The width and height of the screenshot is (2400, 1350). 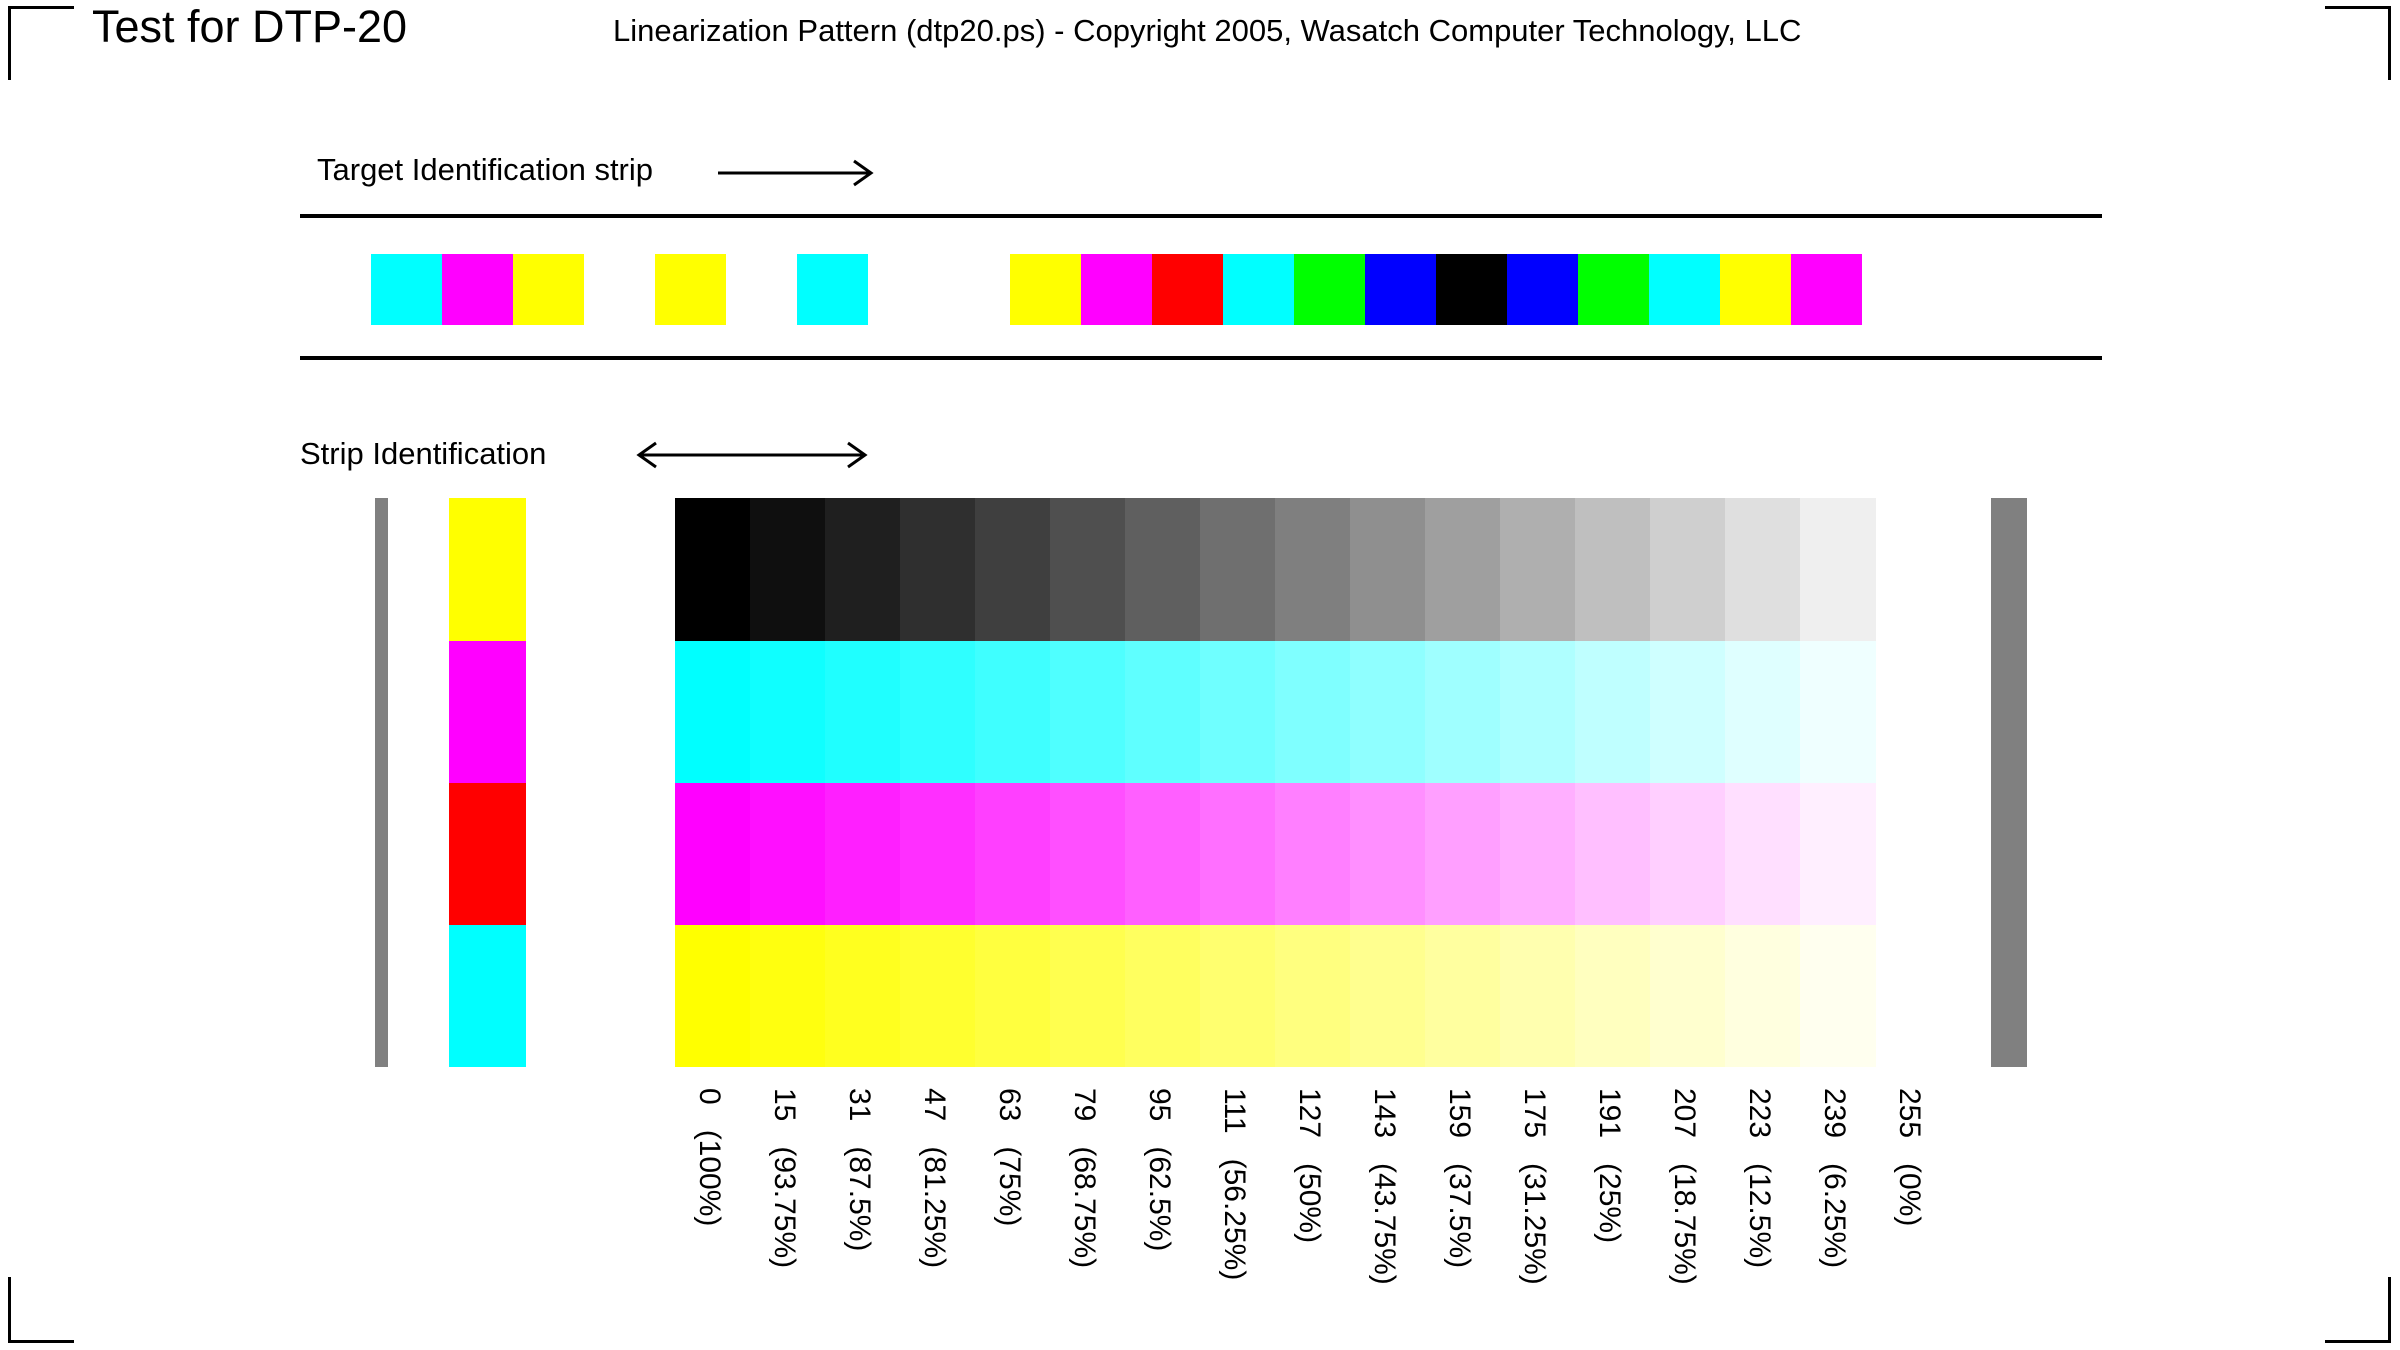 I want to click on ramp-tick-label-text: 223 (12.5%), so click(x=1759, y=1178).